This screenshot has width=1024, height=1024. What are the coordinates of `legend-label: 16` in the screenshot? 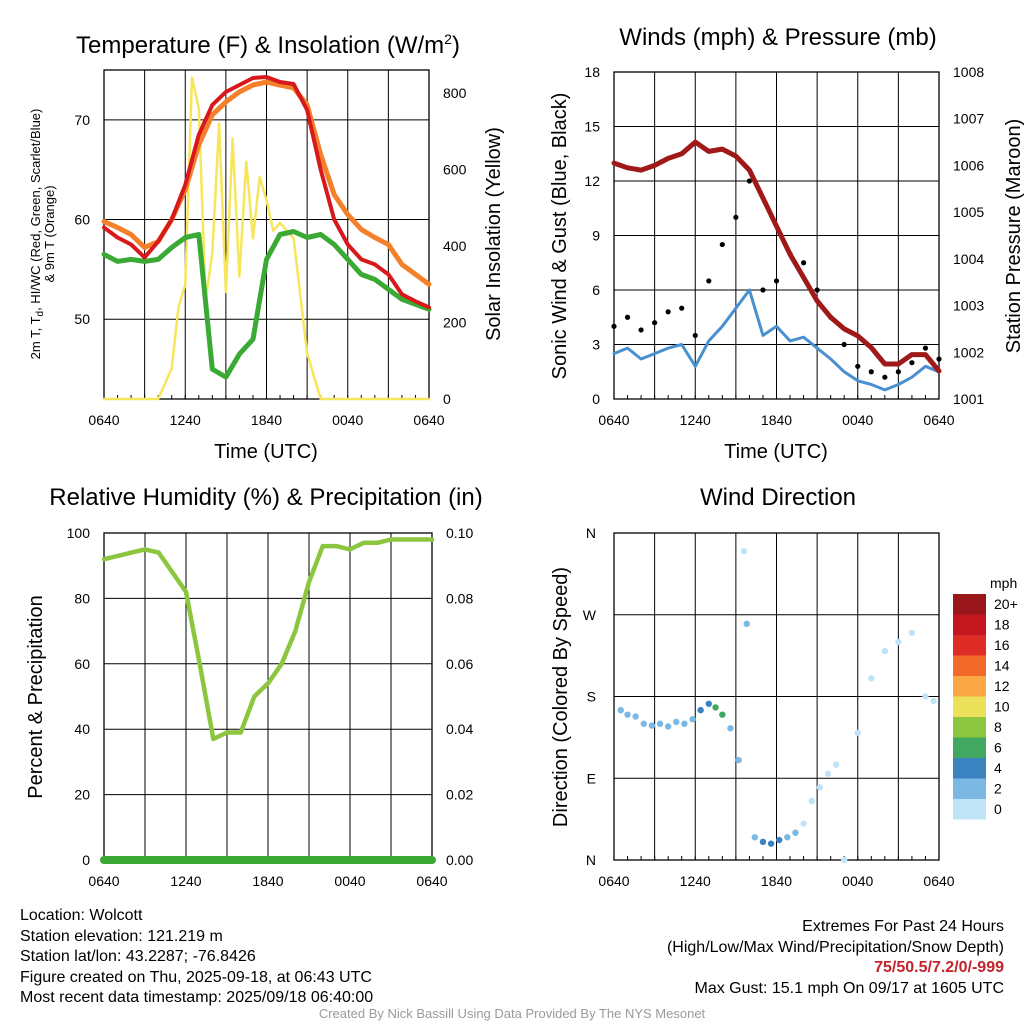 It's located at (1002, 645).